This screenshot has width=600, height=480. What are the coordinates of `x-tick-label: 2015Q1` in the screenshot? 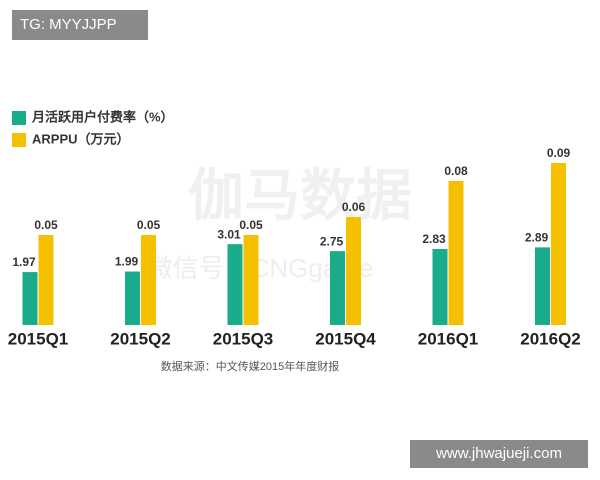 It's located at (38, 338).